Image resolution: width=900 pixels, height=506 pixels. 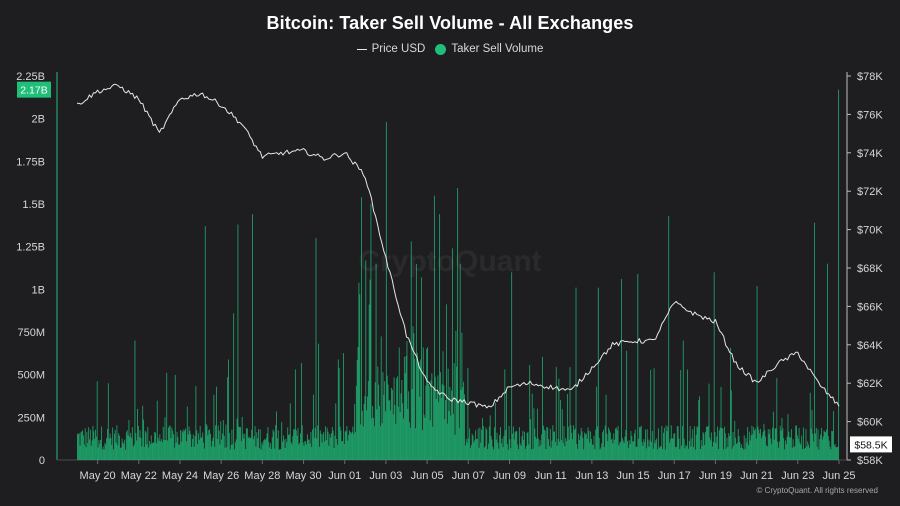 I want to click on x-tick-label: Jun 25, so click(x=838, y=476).